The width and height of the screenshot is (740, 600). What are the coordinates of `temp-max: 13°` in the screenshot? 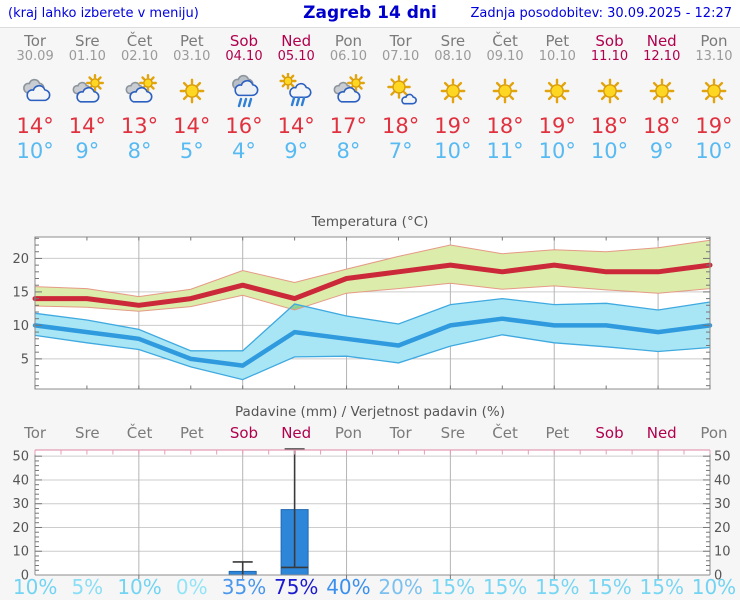 It's located at (139, 126).